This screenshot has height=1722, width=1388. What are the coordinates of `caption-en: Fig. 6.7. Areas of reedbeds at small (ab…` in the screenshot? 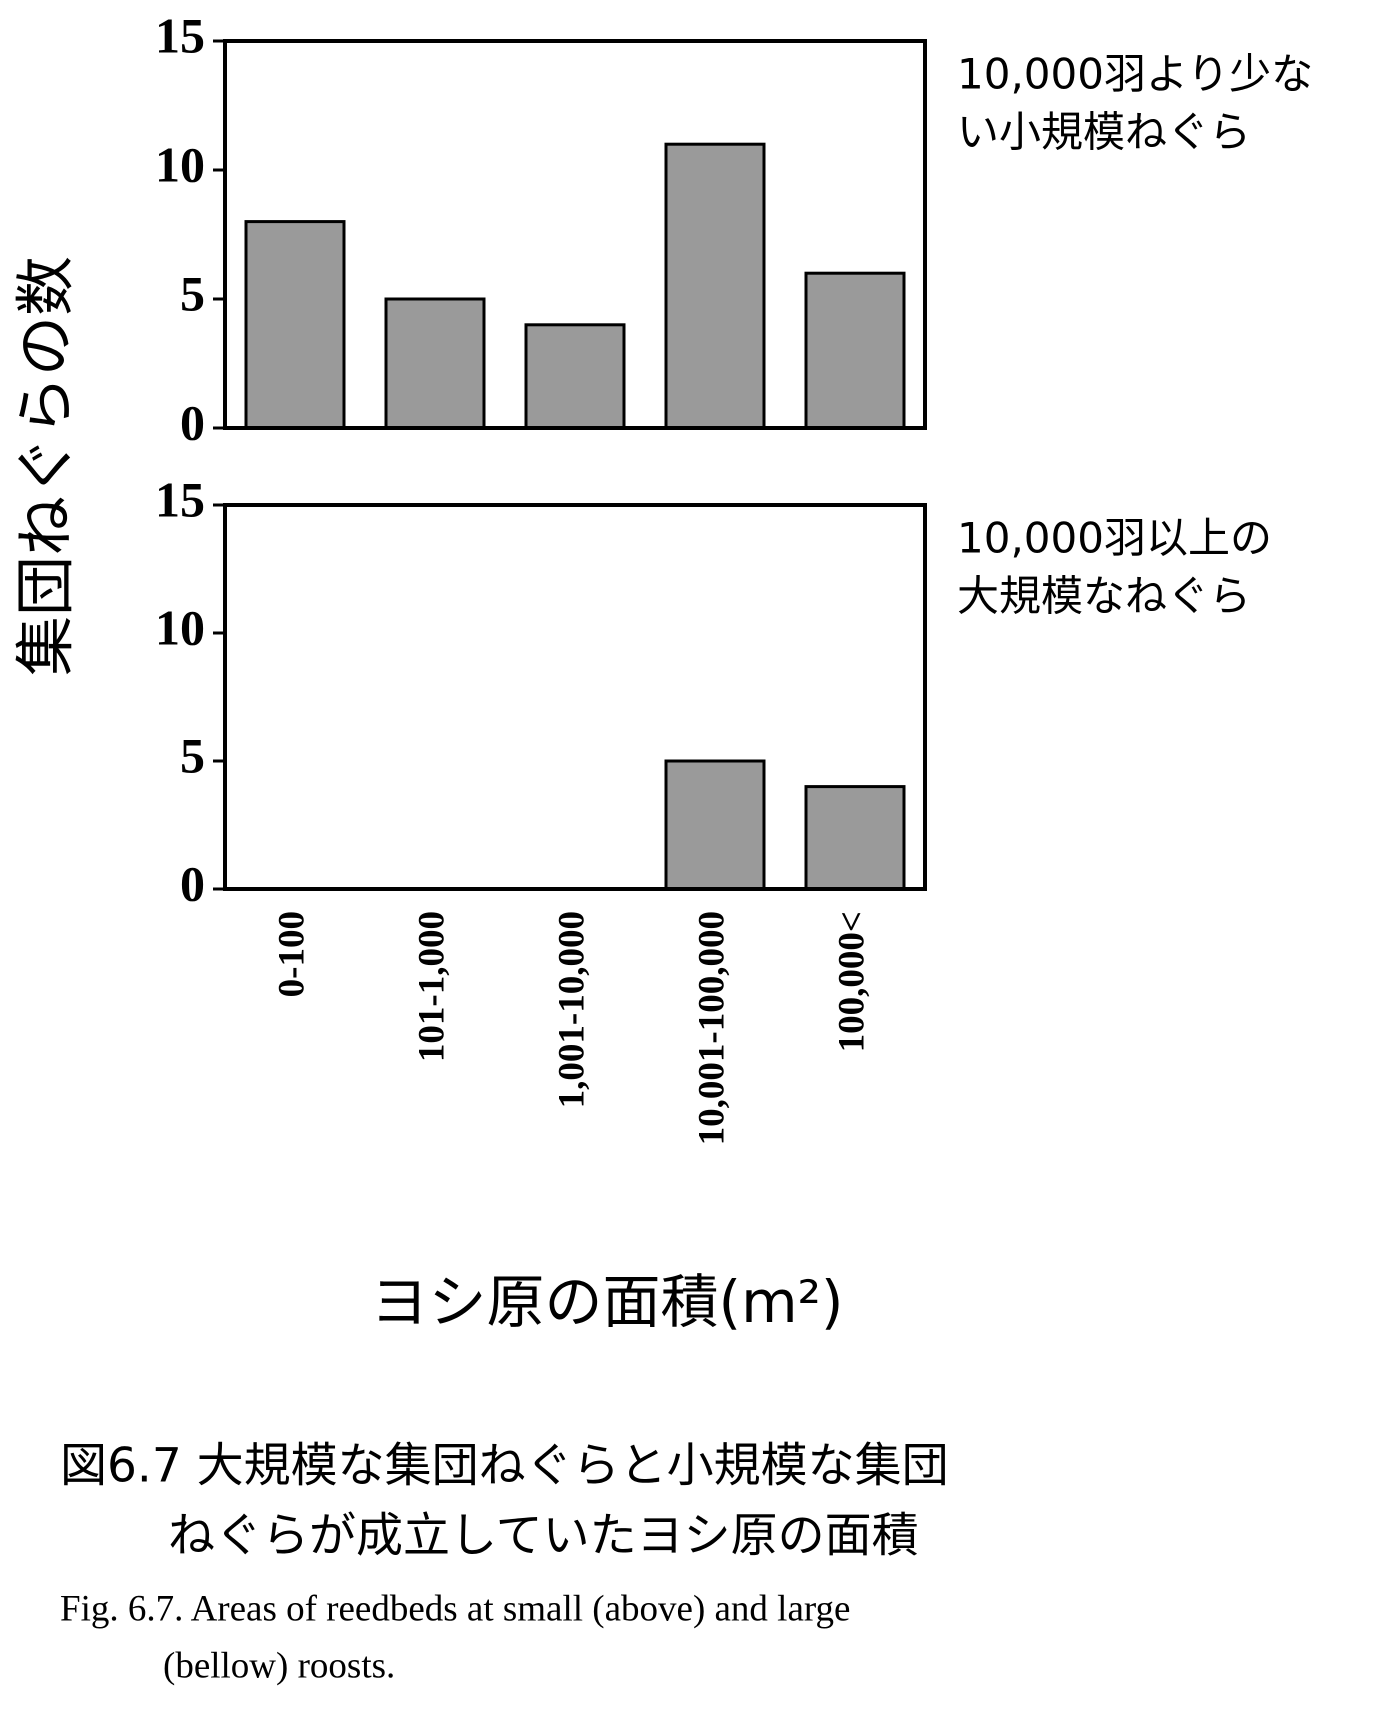 It's located at (455, 1608).